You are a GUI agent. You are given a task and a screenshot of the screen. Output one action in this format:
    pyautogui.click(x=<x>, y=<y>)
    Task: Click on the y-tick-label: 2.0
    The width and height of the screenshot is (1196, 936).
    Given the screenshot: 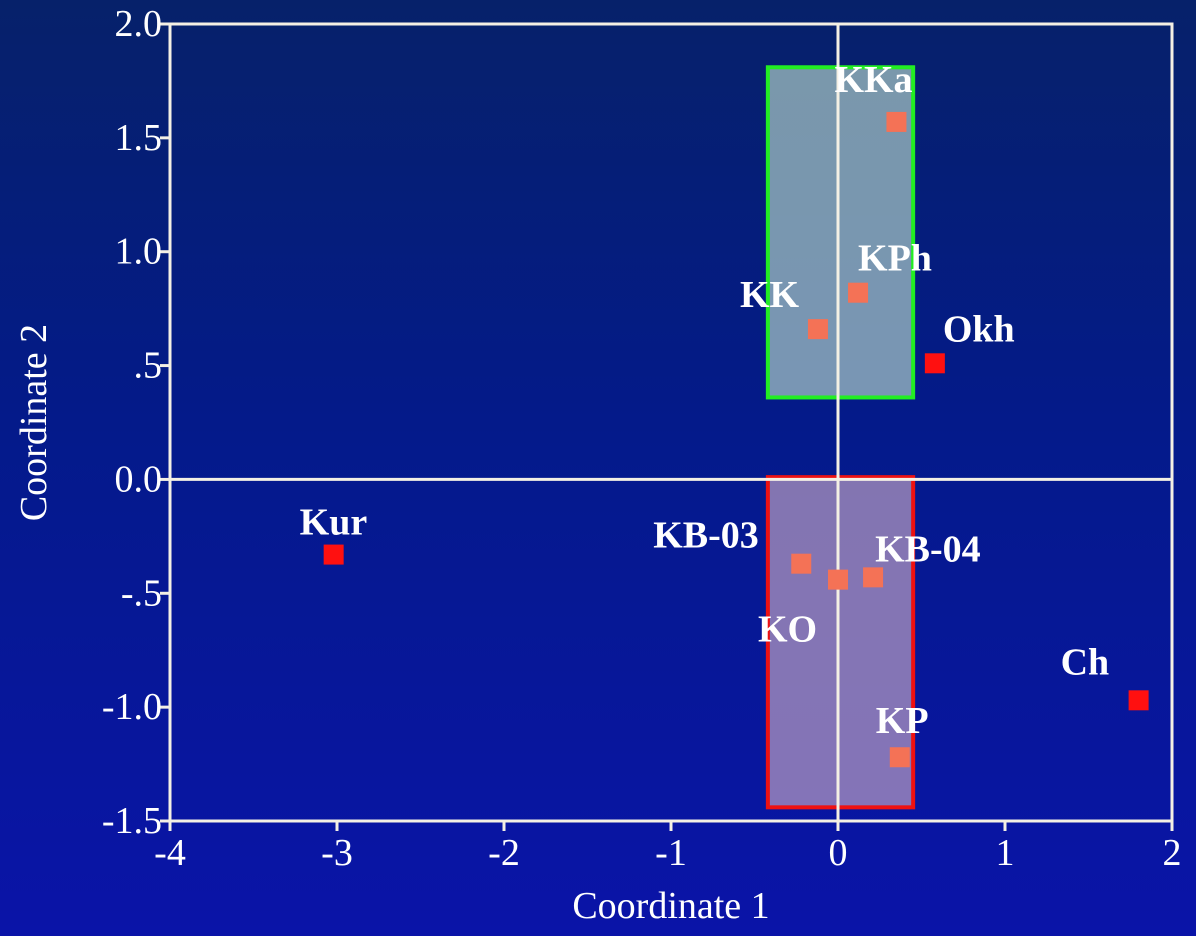 What is the action you would take?
    pyautogui.click(x=139, y=24)
    